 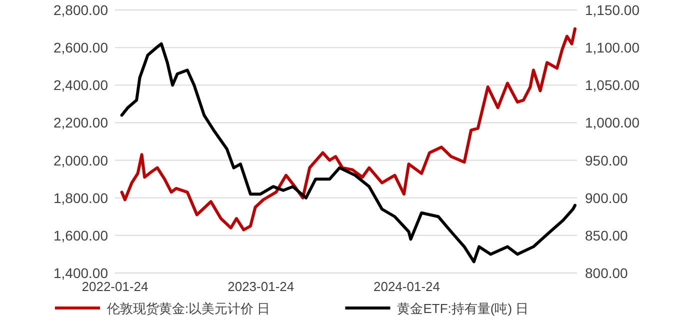 I want to click on y-tick-label: 1,600.00, so click(x=81, y=235).